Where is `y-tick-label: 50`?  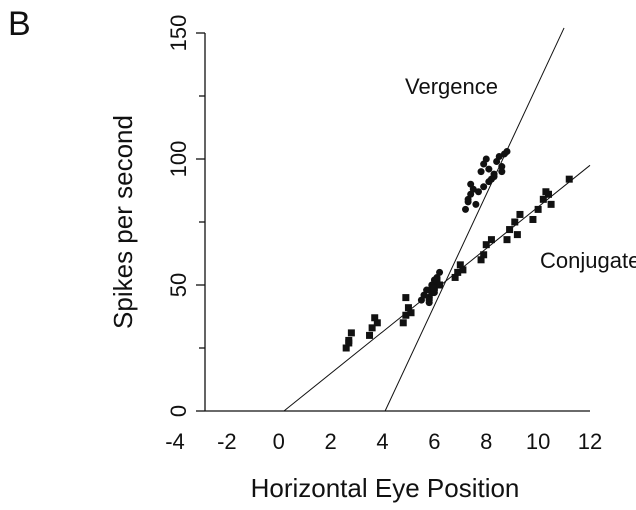
y-tick-label: 50 is located at coordinates (178, 285).